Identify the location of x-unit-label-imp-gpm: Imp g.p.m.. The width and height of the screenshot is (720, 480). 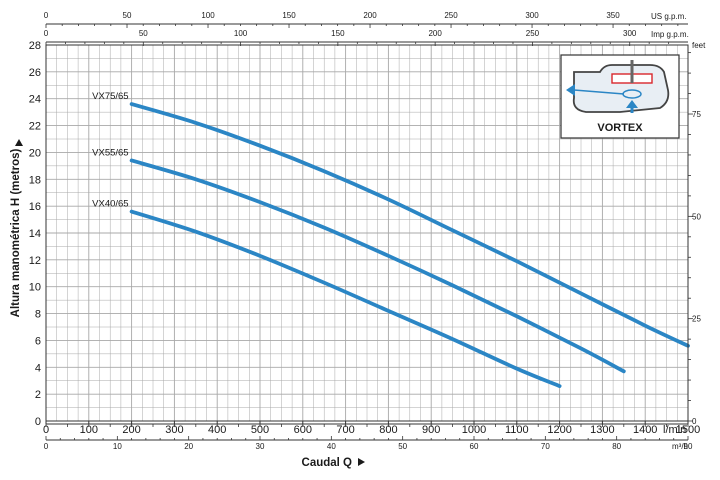
(670, 34).